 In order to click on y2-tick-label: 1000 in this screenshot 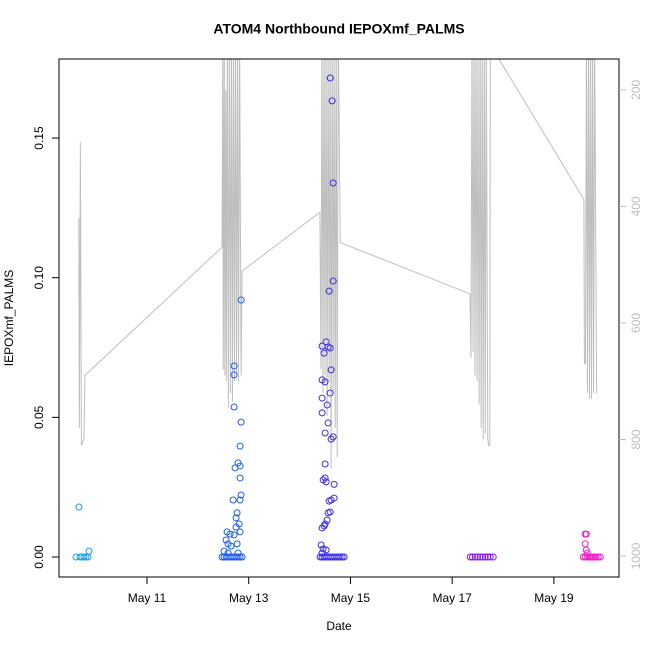, I will do `click(636, 555)`.